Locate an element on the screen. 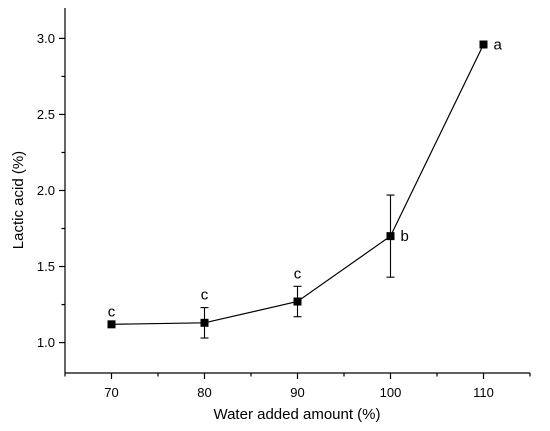 The image size is (550, 431). x-tick-label-90: 90 is located at coordinates (297, 392).